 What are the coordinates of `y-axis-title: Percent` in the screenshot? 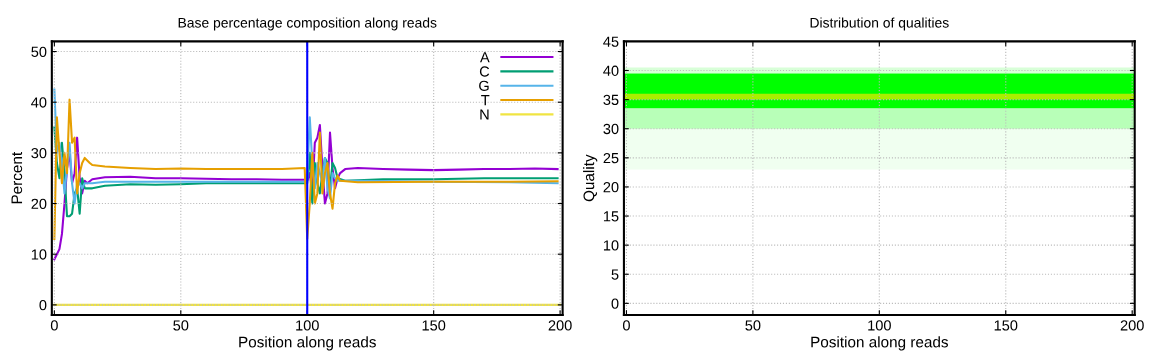 It's located at (17, 177).